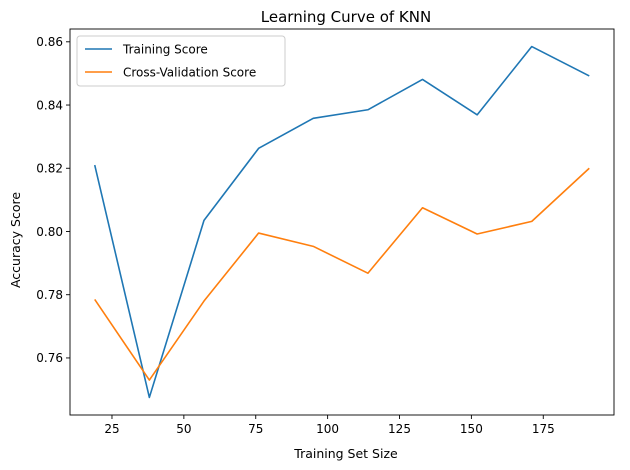 The height and width of the screenshot is (470, 630). What do you see at coordinates (165, 50) in the screenshot?
I see `legend-label-training: Training Score` at bounding box center [165, 50].